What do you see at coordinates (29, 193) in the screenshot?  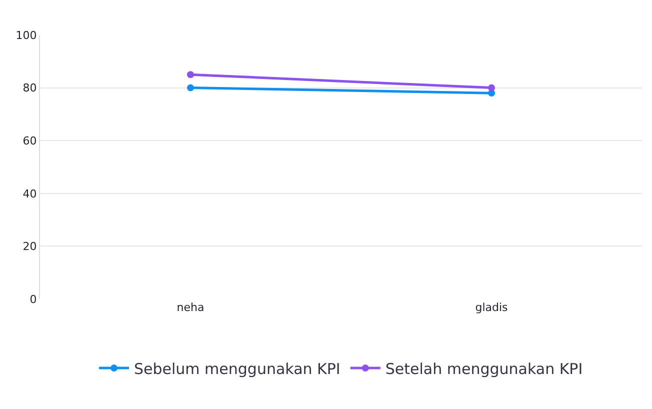 I see `y-tick-label: 40` at bounding box center [29, 193].